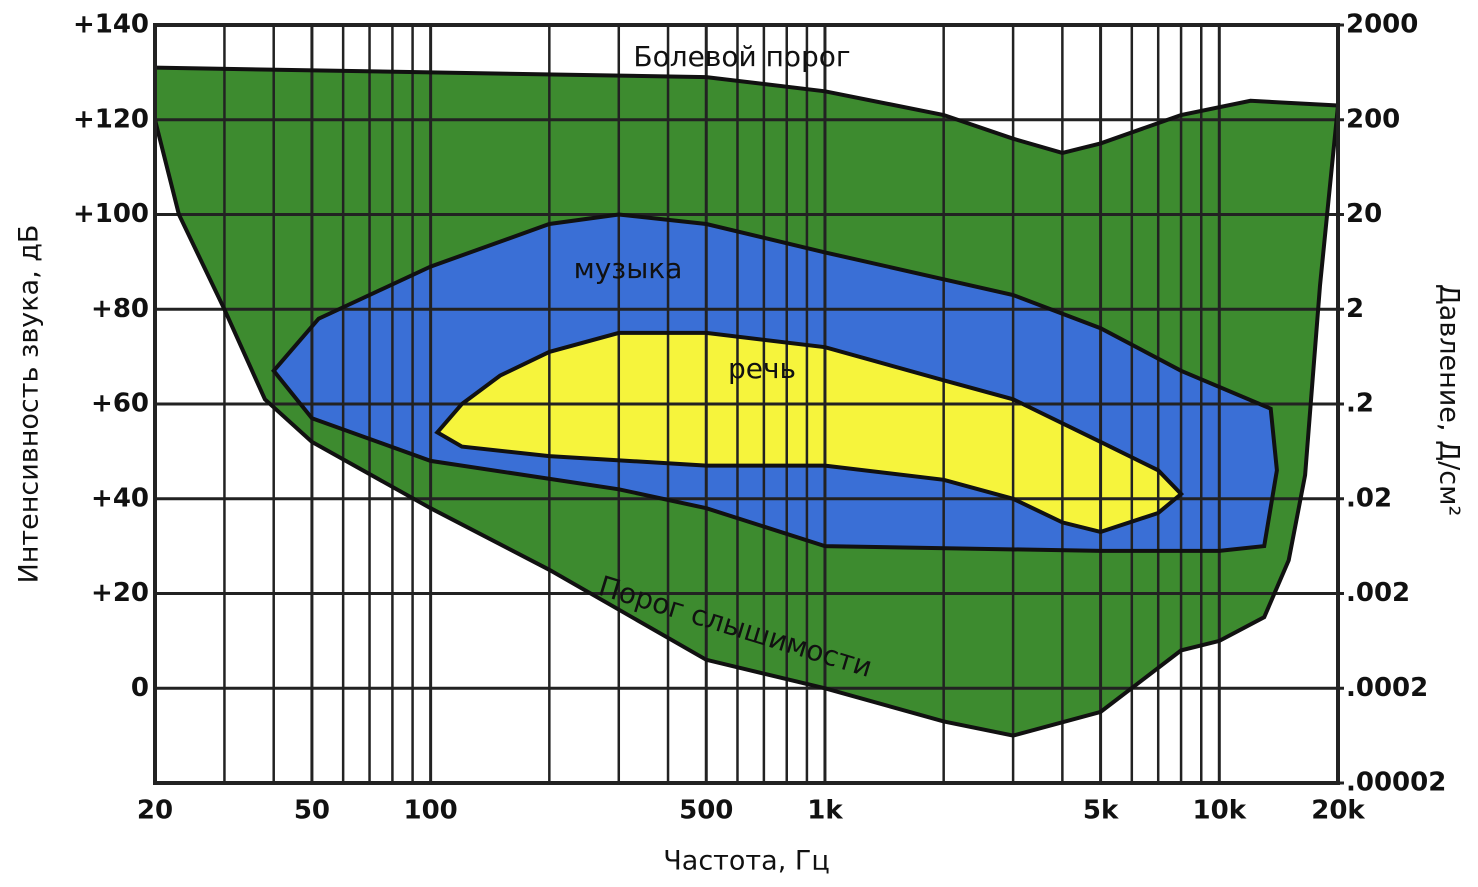 This screenshot has height=887, width=1478. I want to click on region-fill, so click(809, 432).